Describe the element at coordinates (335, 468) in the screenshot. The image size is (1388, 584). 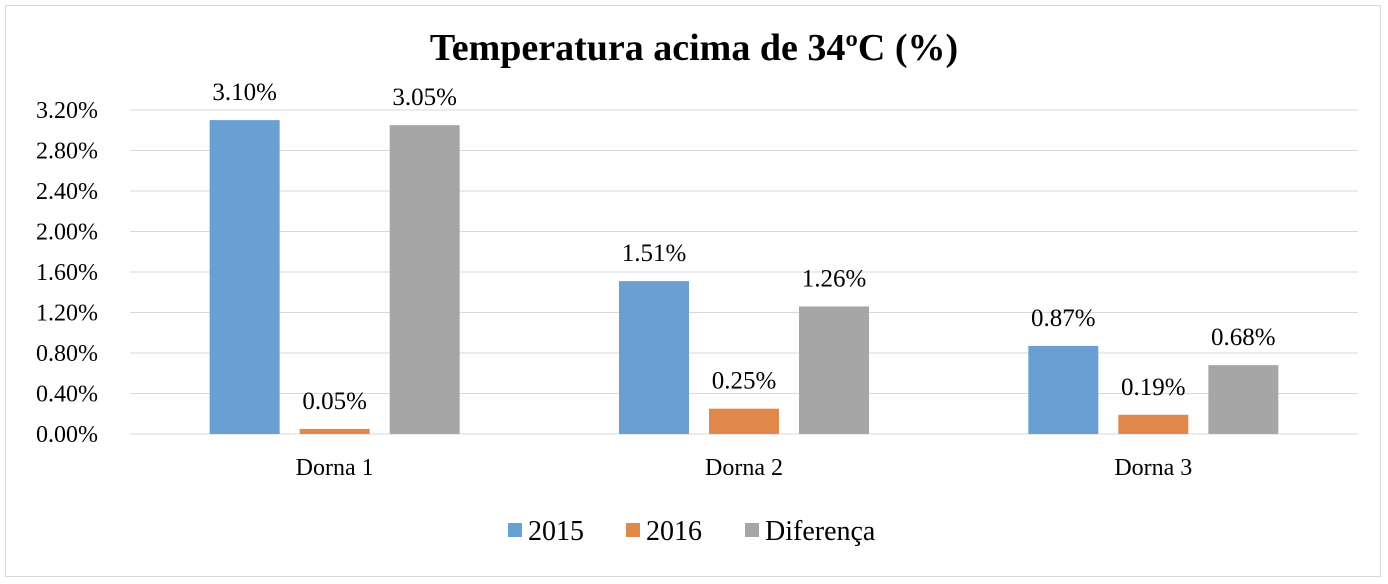
I see `category-label: Dorna 1` at that location.